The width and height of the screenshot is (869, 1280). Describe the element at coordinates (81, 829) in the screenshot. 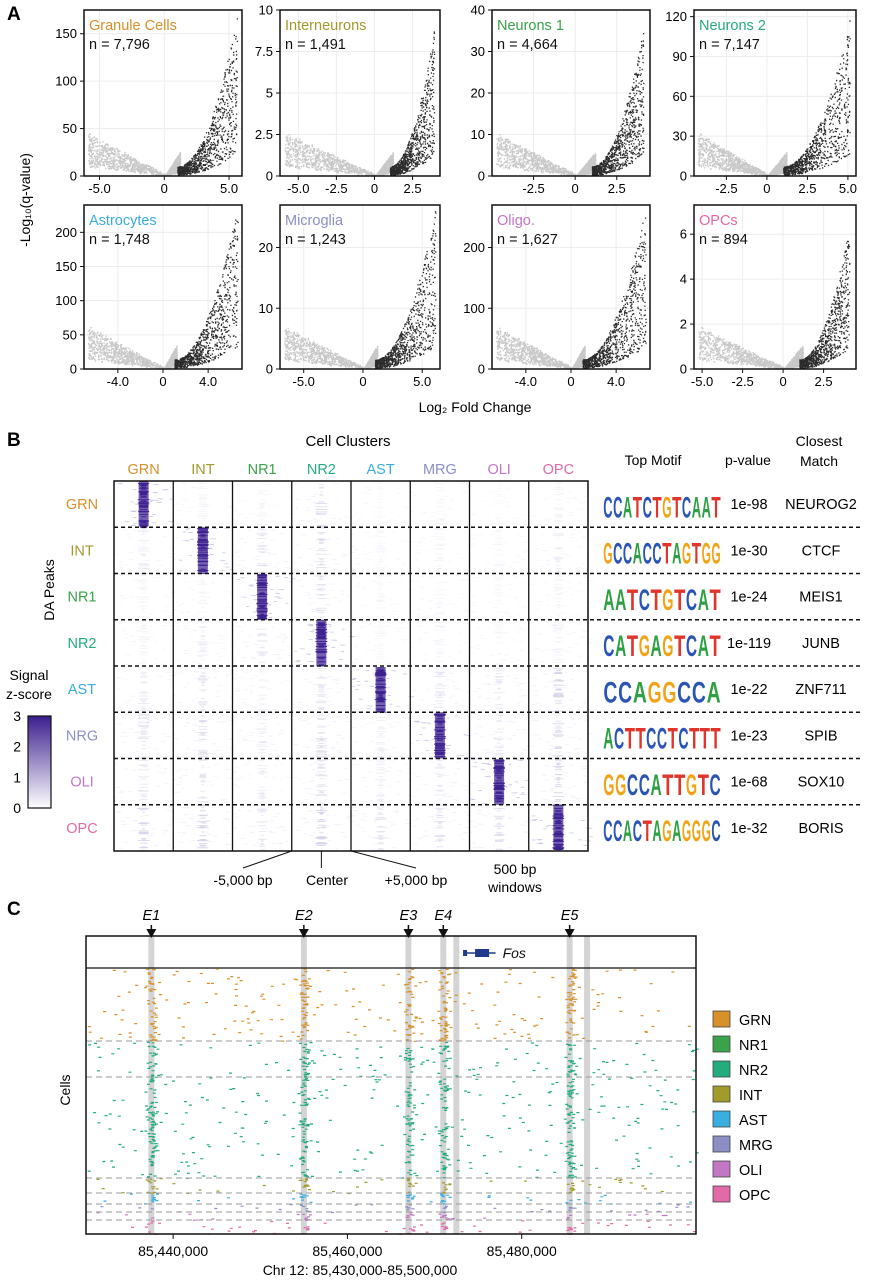

I see `row-label: OPC` at that location.